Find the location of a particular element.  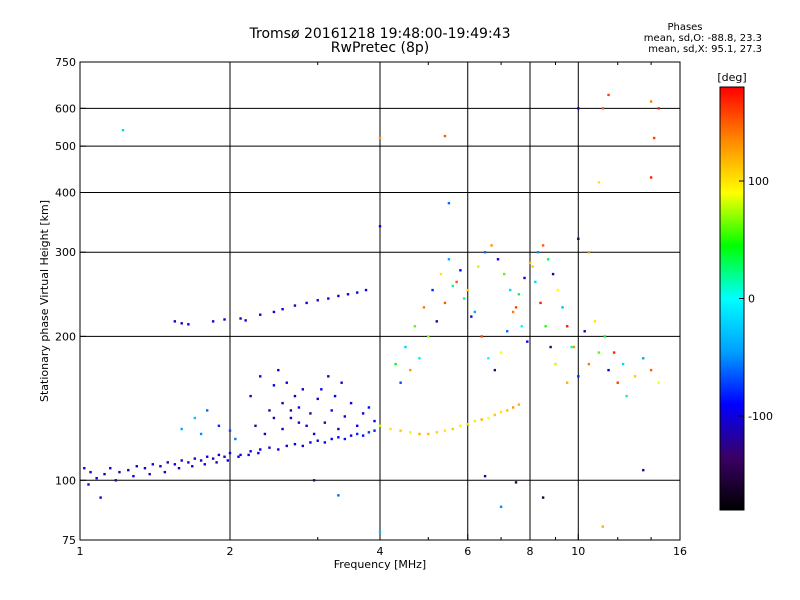

y-tick-label: 500 is located at coordinates (65, 146).